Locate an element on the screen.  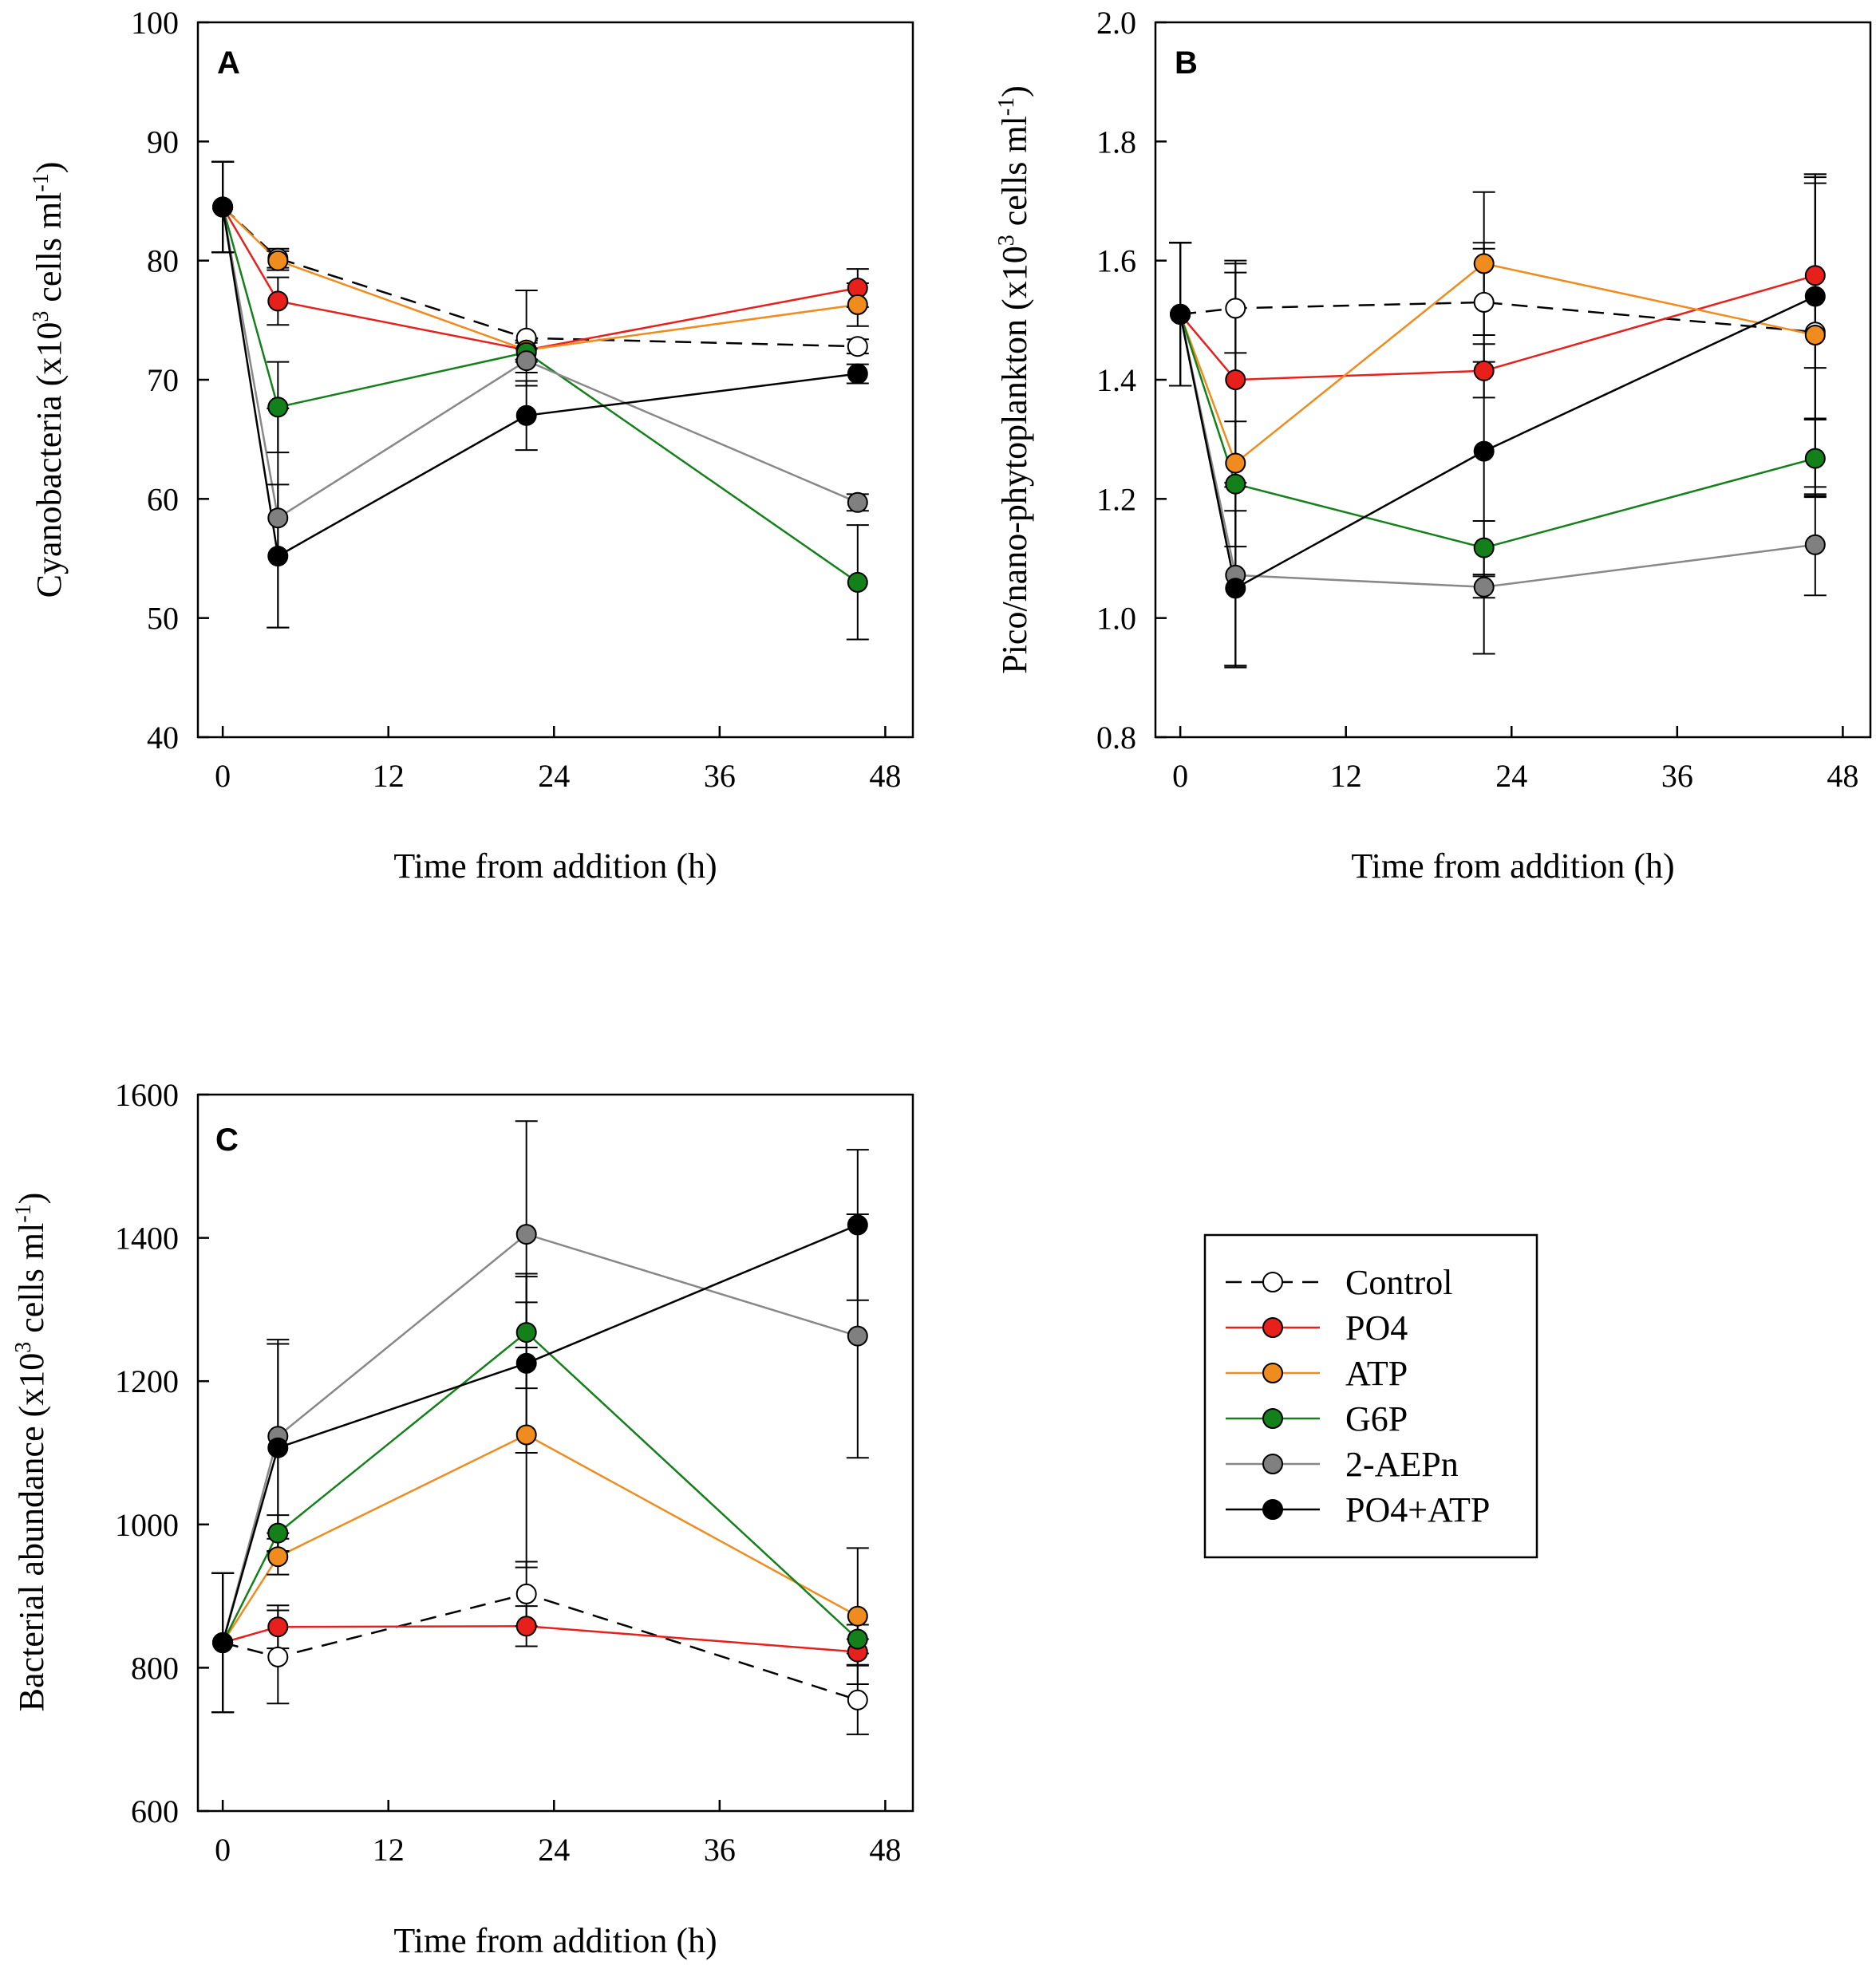
panel-a-y-axis-title: Cyanobacteria (x103 cells ml-1) is located at coordinates (49, 380).